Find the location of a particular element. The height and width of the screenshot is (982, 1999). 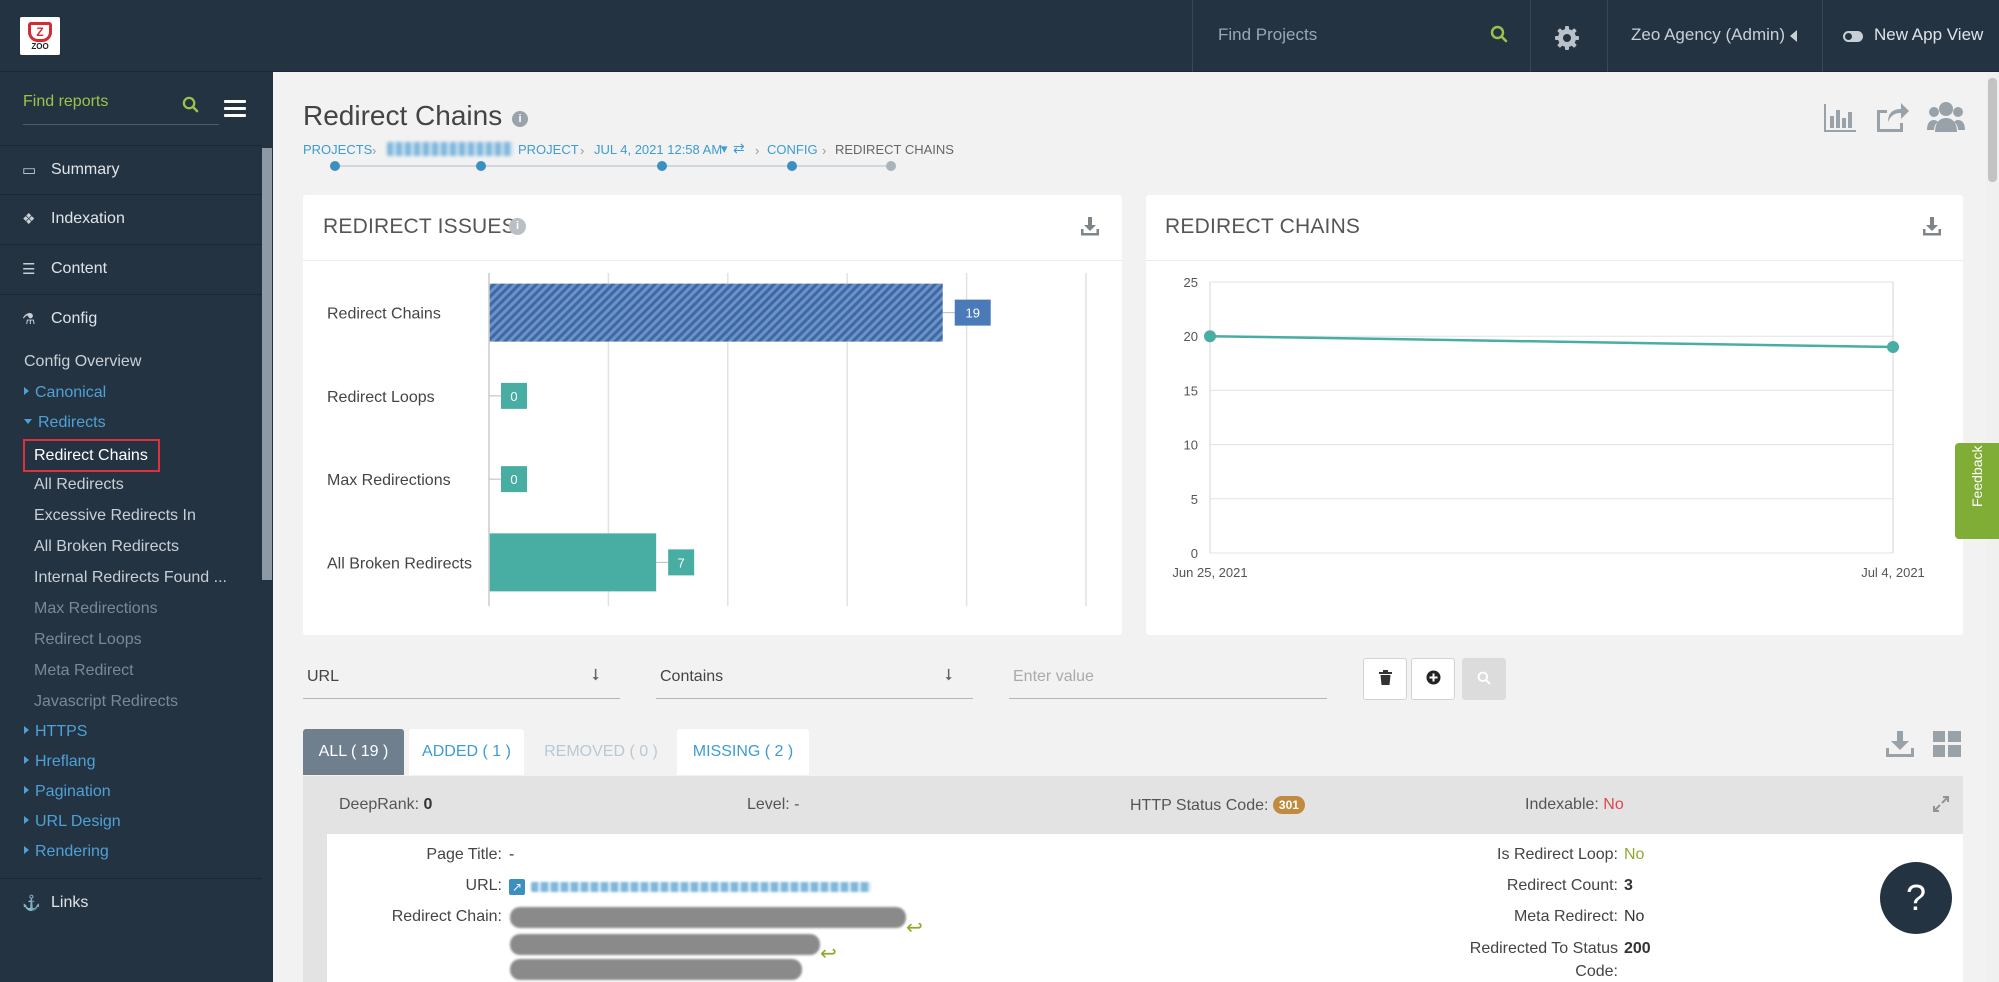

caret-left-icon is located at coordinates (1793, 36).